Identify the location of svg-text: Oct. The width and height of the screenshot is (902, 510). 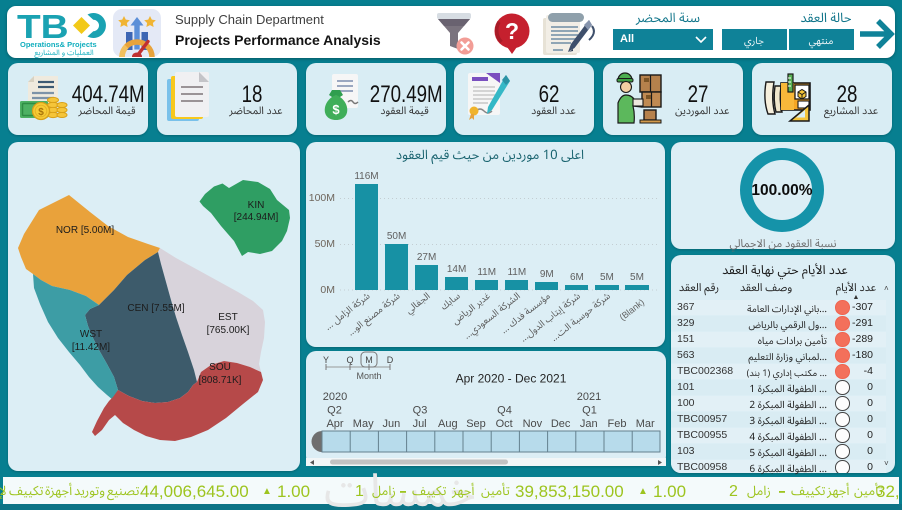
(504, 424).